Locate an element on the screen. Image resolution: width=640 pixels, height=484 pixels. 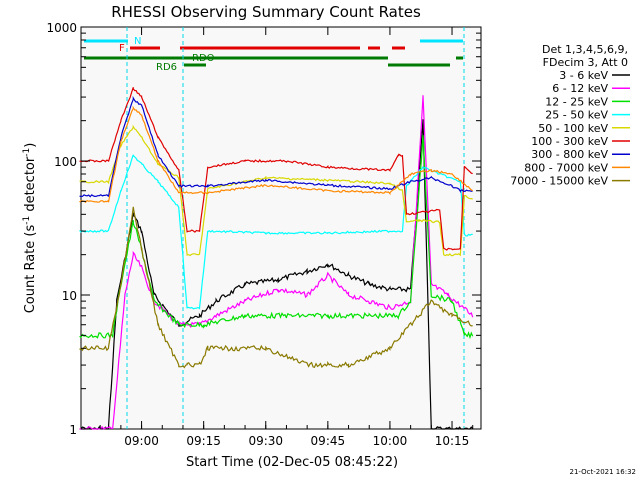
flag-label-rd6: RD6 is located at coordinates (166, 67).